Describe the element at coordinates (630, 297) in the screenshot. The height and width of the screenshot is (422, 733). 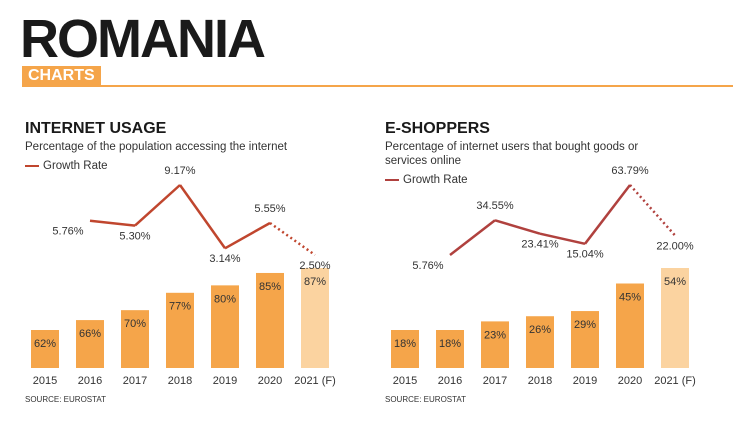
I see `bar-value-label: 45%` at that location.